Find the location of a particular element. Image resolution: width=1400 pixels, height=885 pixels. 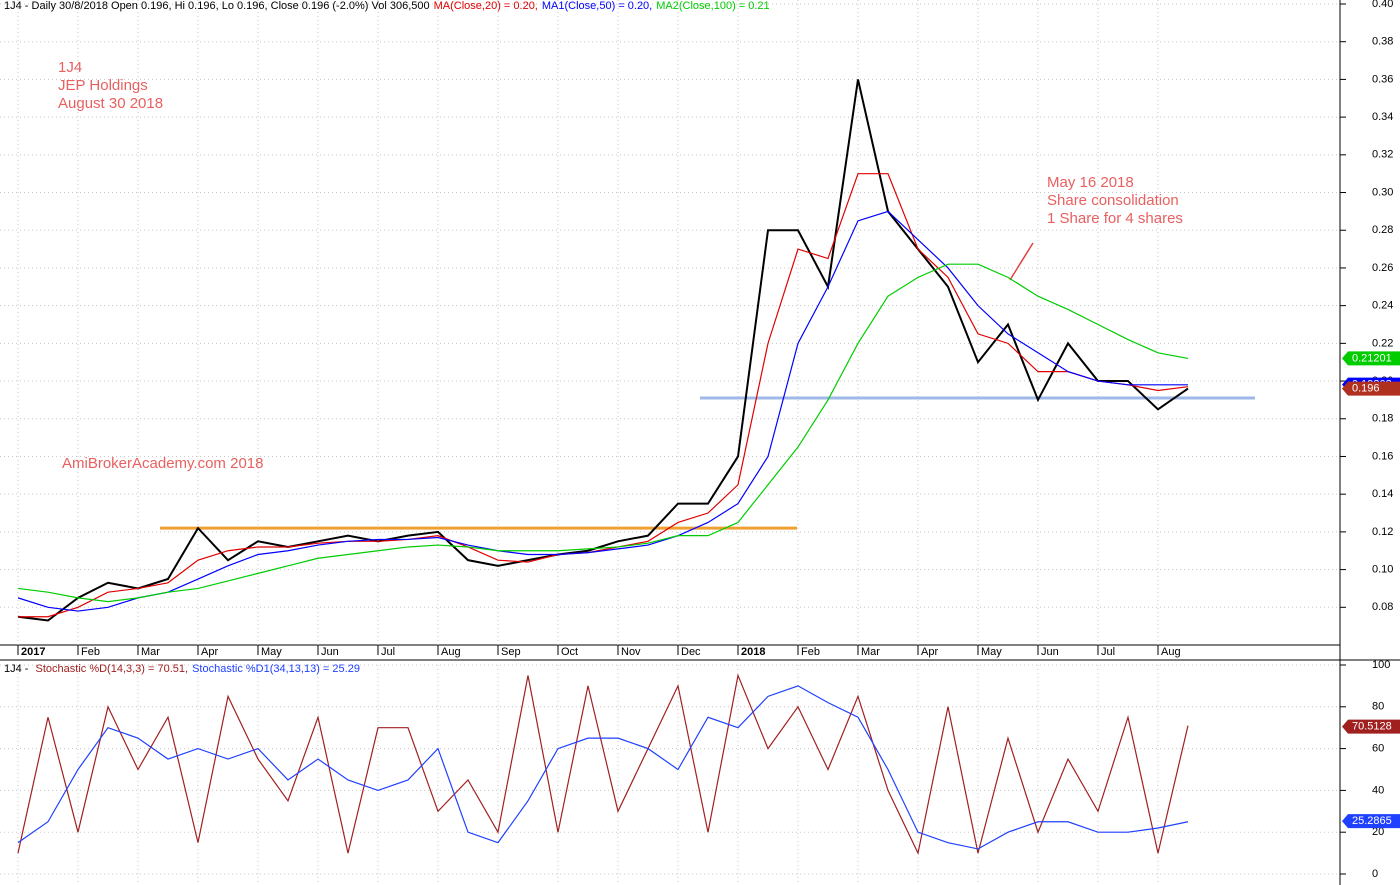

x-tick-label: 2018 is located at coordinates (753, 652).